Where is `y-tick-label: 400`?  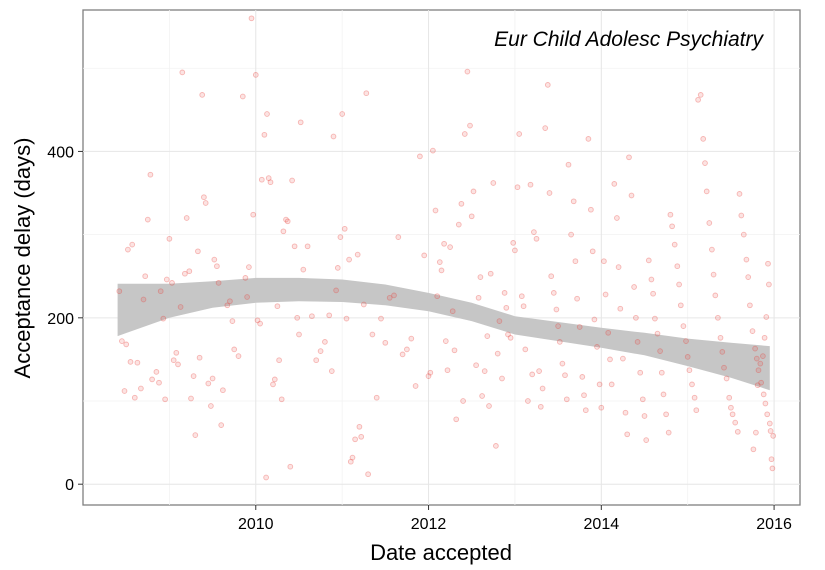
y-tick-label: 400 is located at coordinates (60, 152).